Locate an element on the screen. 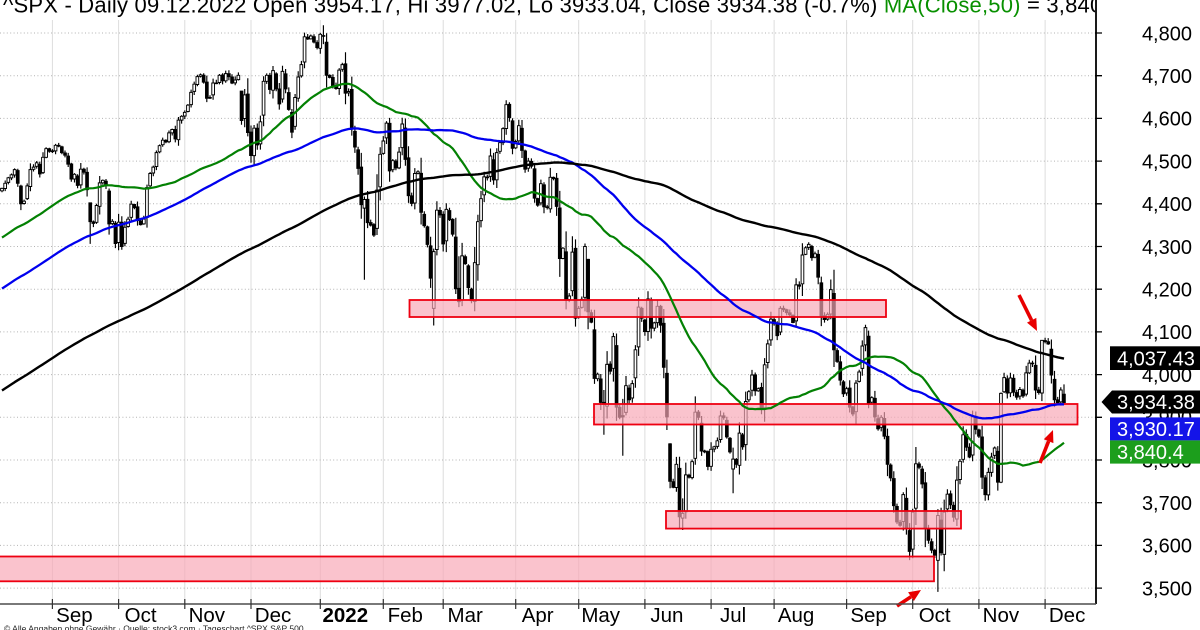 The image size is (1200, 630). svg-text: 3,700 is located at coordinates (1167, 504).